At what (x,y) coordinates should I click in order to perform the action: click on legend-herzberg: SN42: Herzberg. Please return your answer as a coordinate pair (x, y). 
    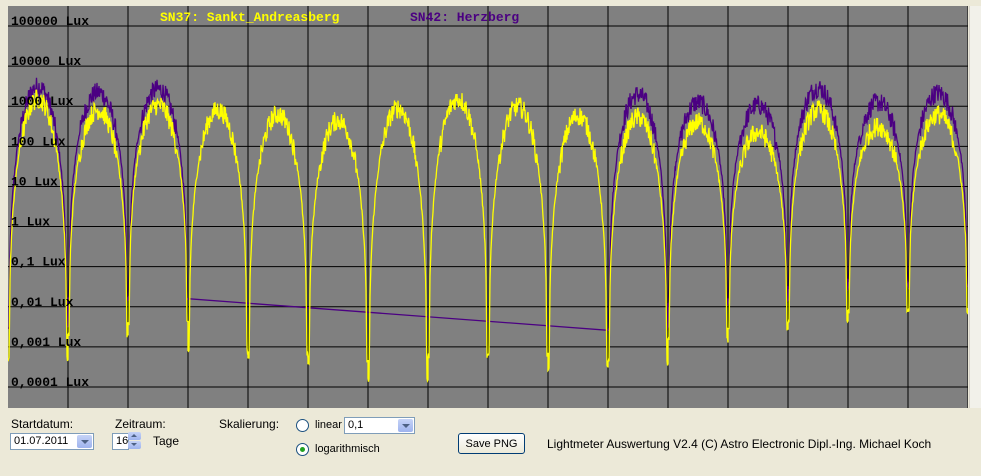
    Looking at the image, I should click on (464, 17).